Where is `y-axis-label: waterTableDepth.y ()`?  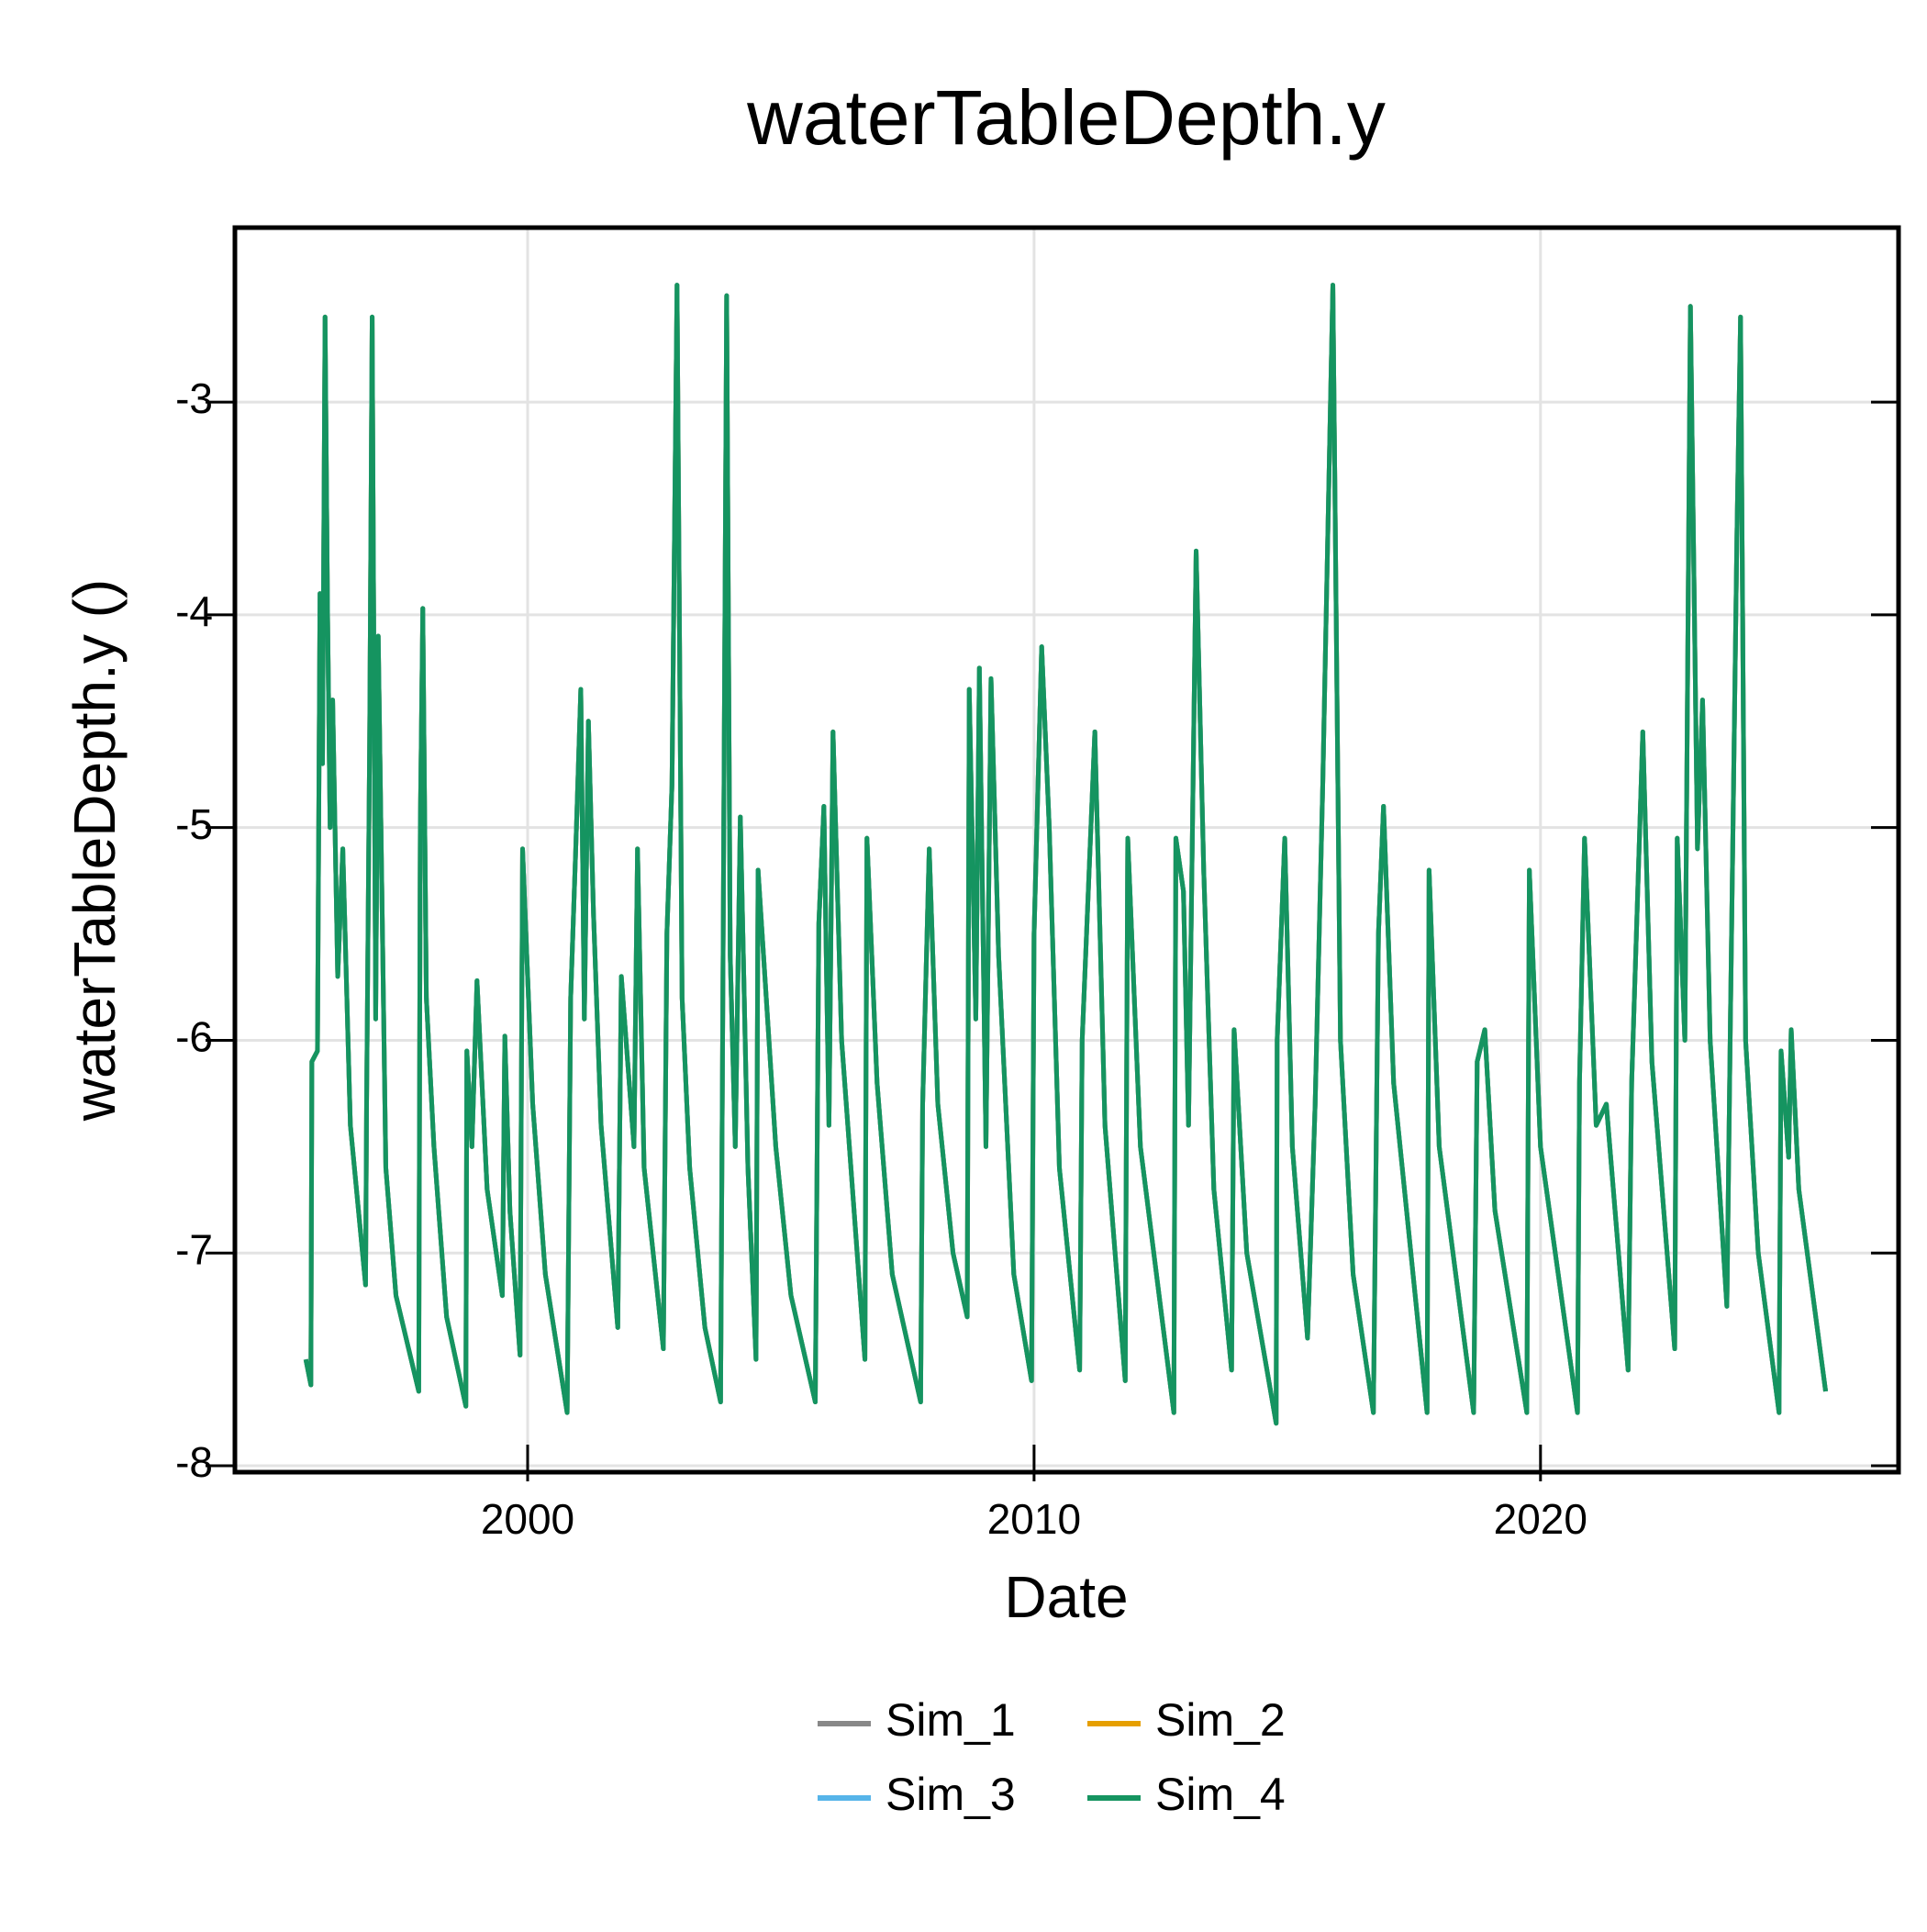 y-axis-label: waterTableDepth.y () is located at coordinates (94, 850).